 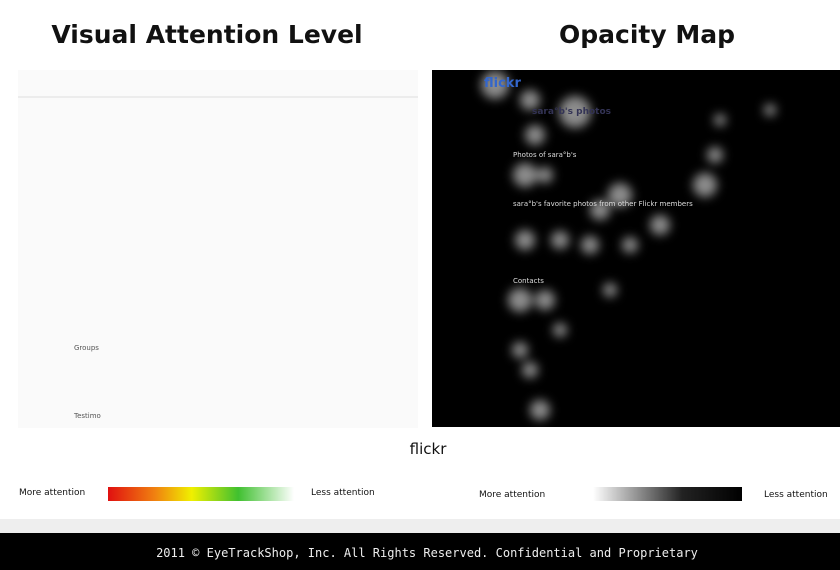 What do you see at coordinates (201, 494) in the screenshot?
I see `heat-scale` at bounding box center [201, 494].